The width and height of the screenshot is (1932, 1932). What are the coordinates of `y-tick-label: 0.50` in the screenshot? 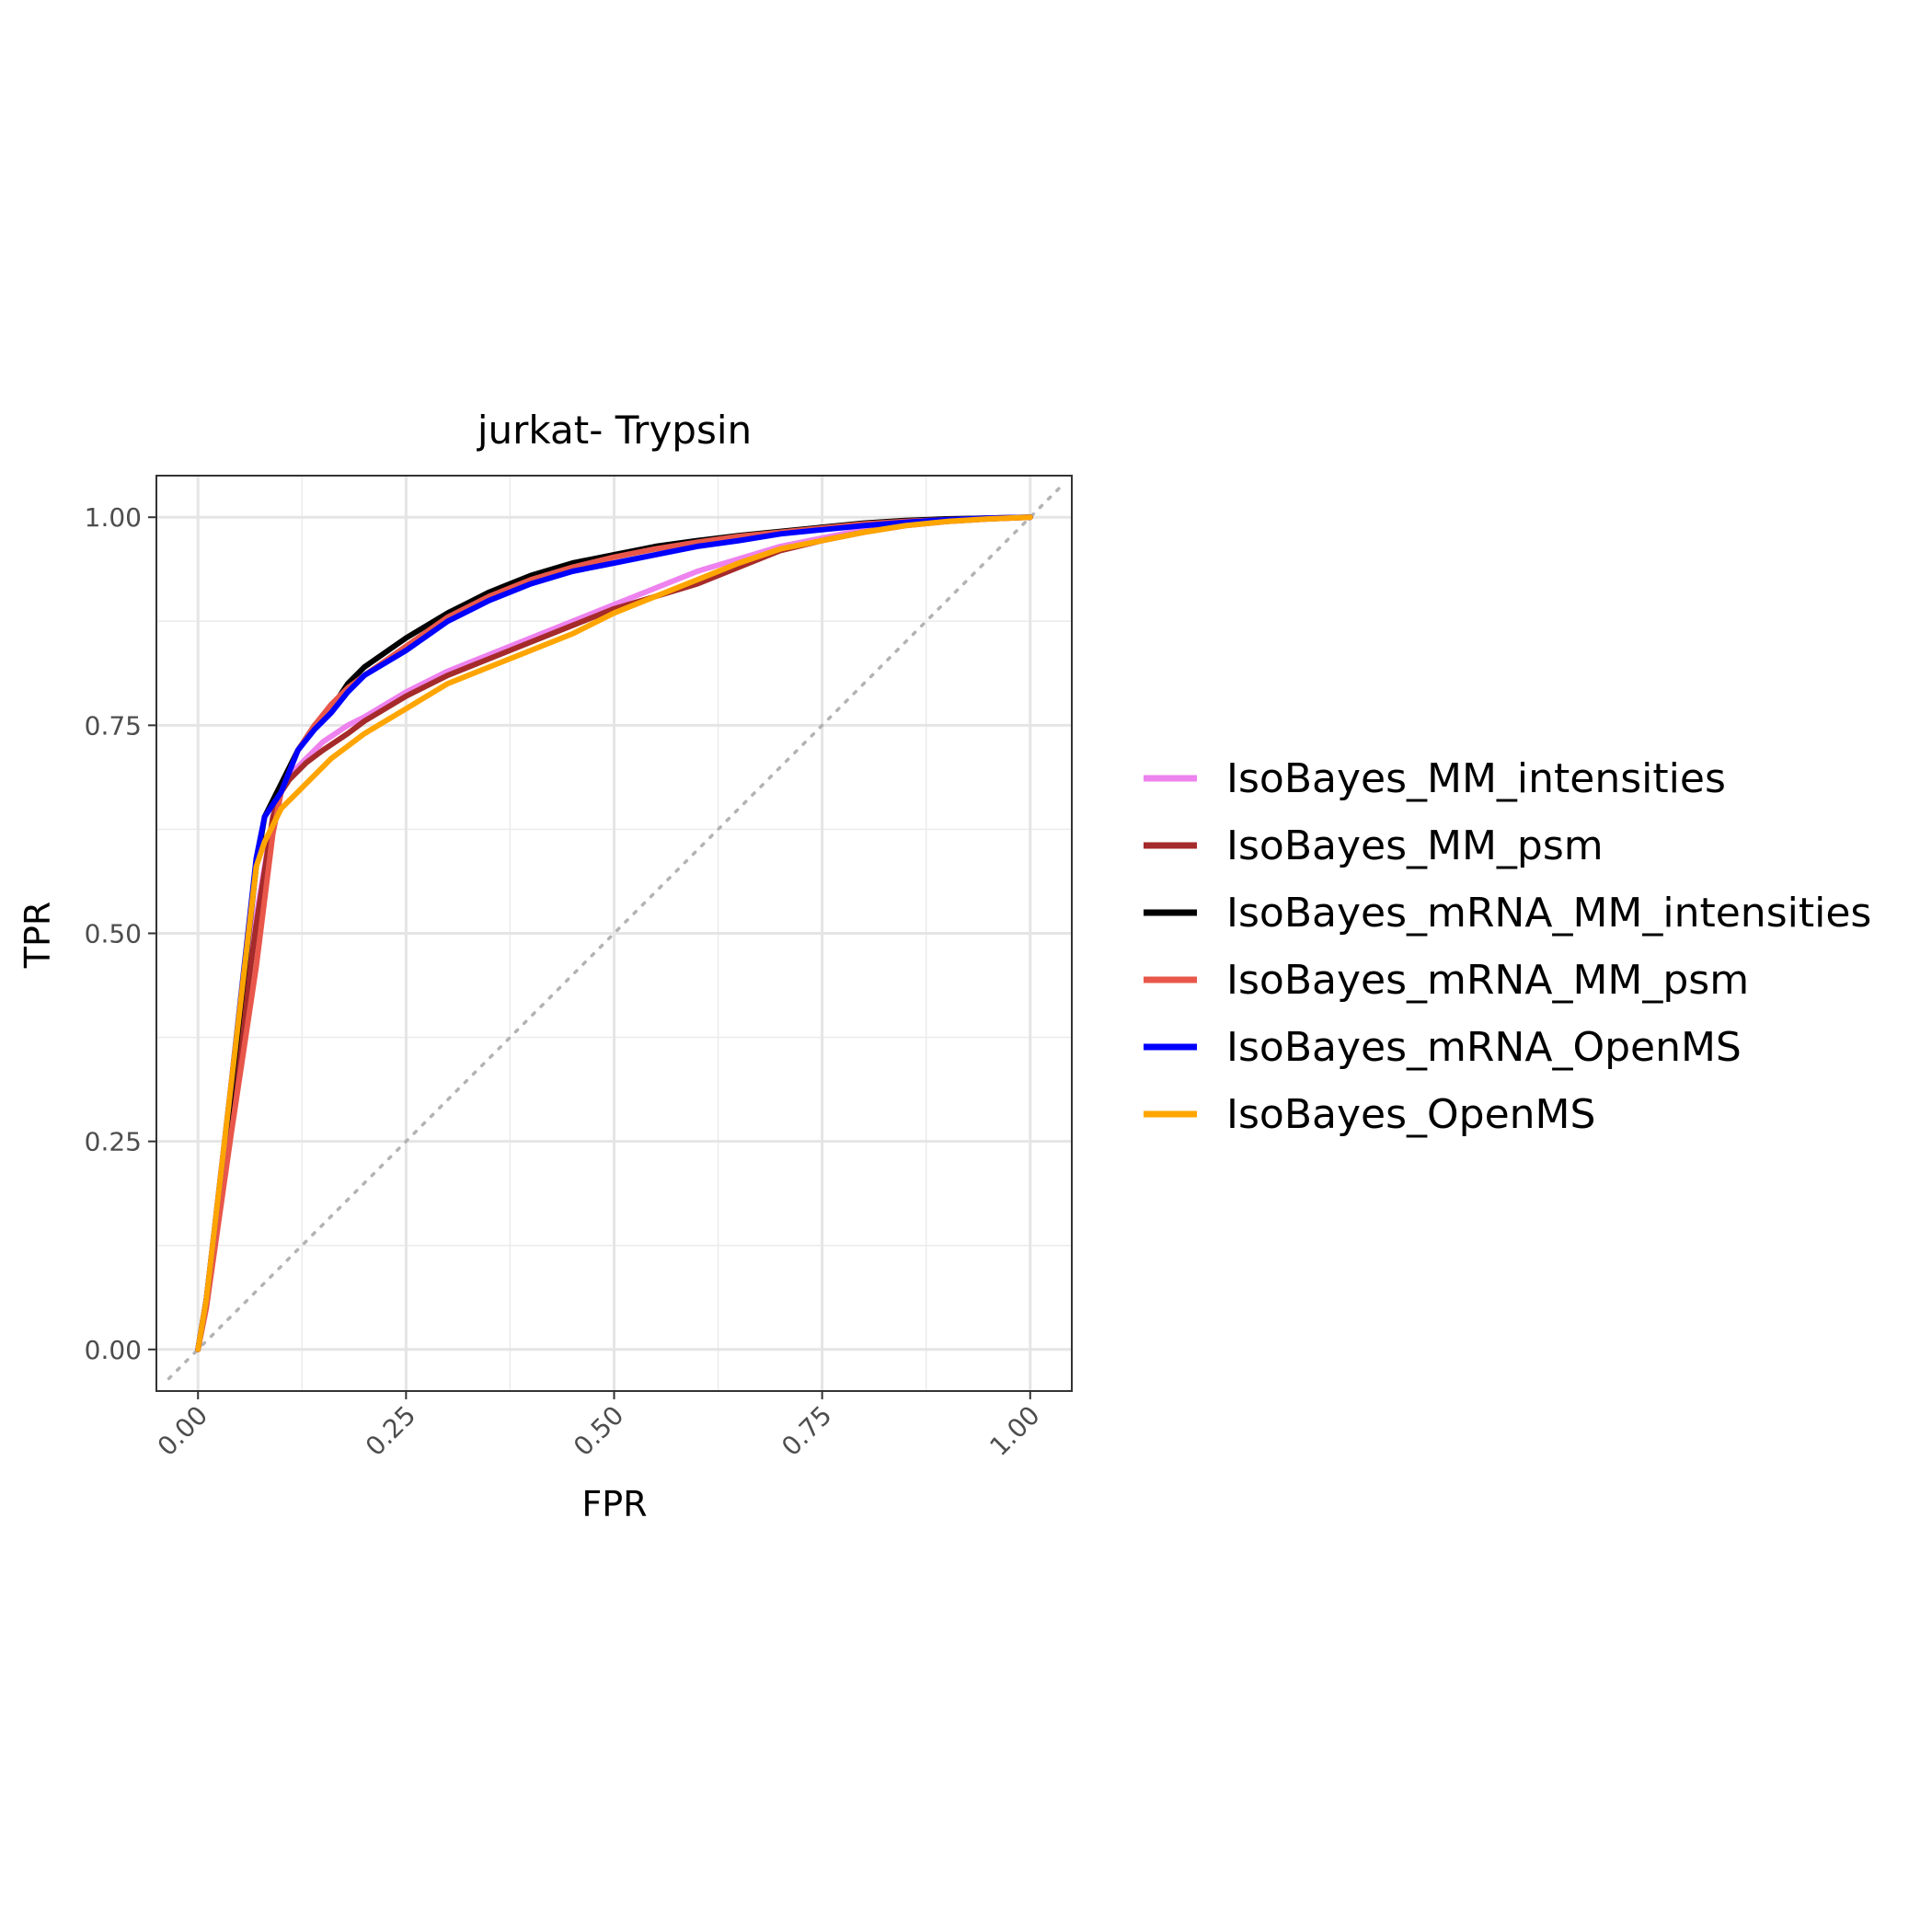 It's located at (113, 934).